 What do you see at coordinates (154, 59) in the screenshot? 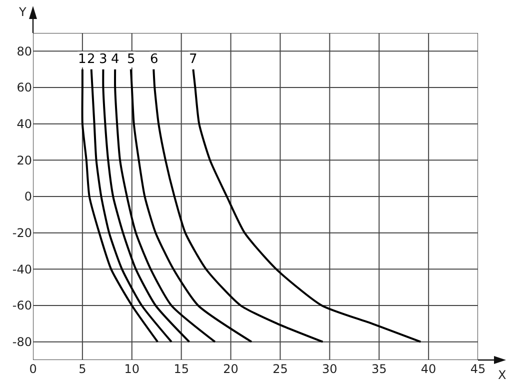
I see `series-label: 6` at bounding box center [154, 59].